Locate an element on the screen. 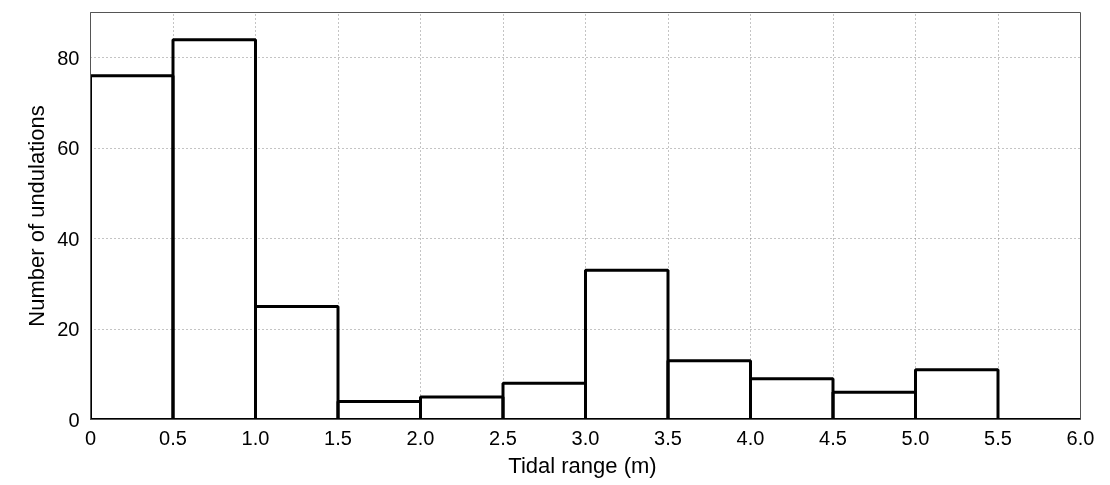  y-tick-label: 0 is located at coordinates (74, 419).